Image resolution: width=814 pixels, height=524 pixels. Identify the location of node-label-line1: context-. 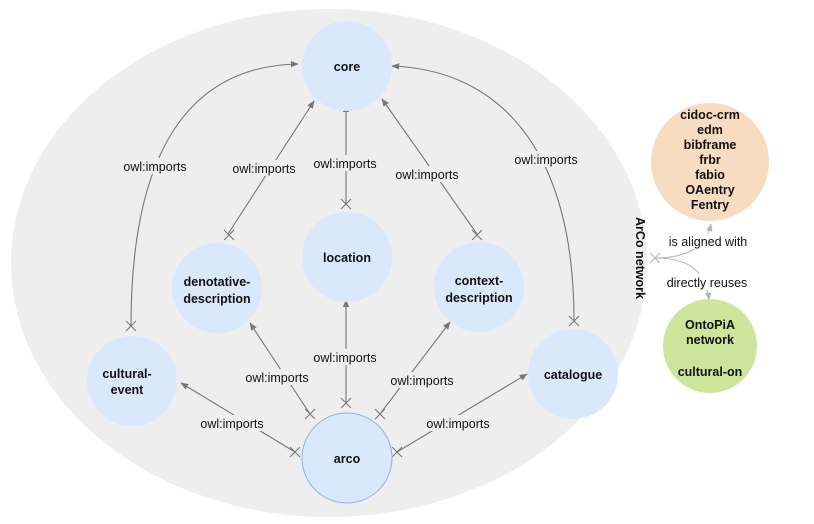
(479, 281).